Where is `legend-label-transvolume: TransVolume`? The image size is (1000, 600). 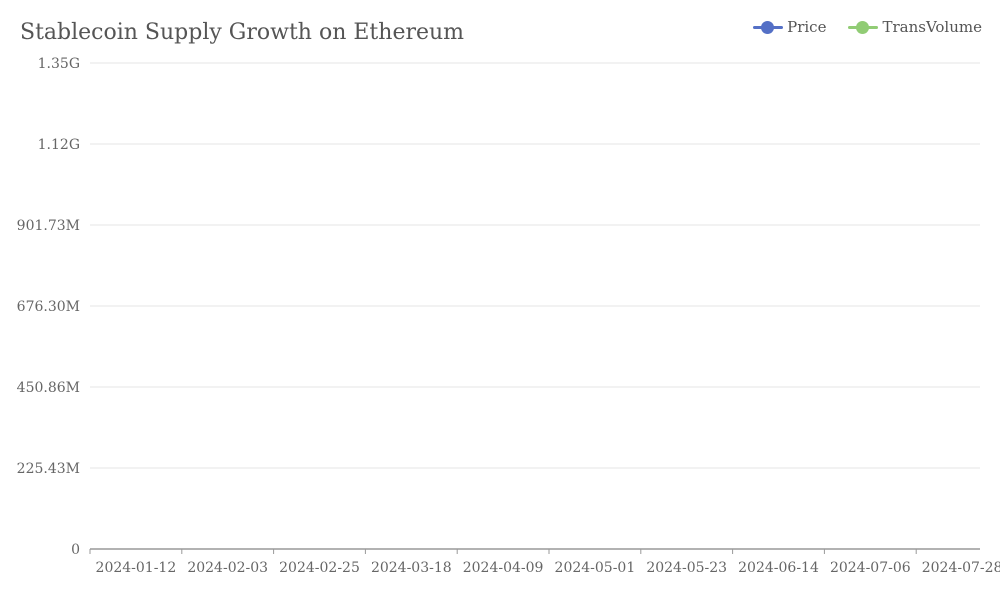 legend-label-transvolume: TransVolume is located at coordinates (932, 27).